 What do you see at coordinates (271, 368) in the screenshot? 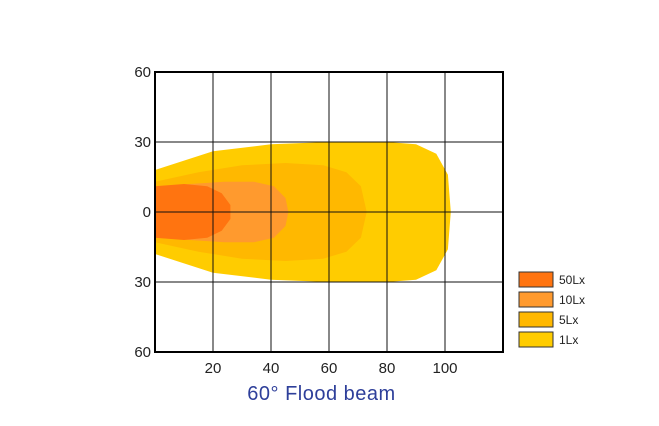
I see `x-tick-label: 40` at bounding box center [271, 368].